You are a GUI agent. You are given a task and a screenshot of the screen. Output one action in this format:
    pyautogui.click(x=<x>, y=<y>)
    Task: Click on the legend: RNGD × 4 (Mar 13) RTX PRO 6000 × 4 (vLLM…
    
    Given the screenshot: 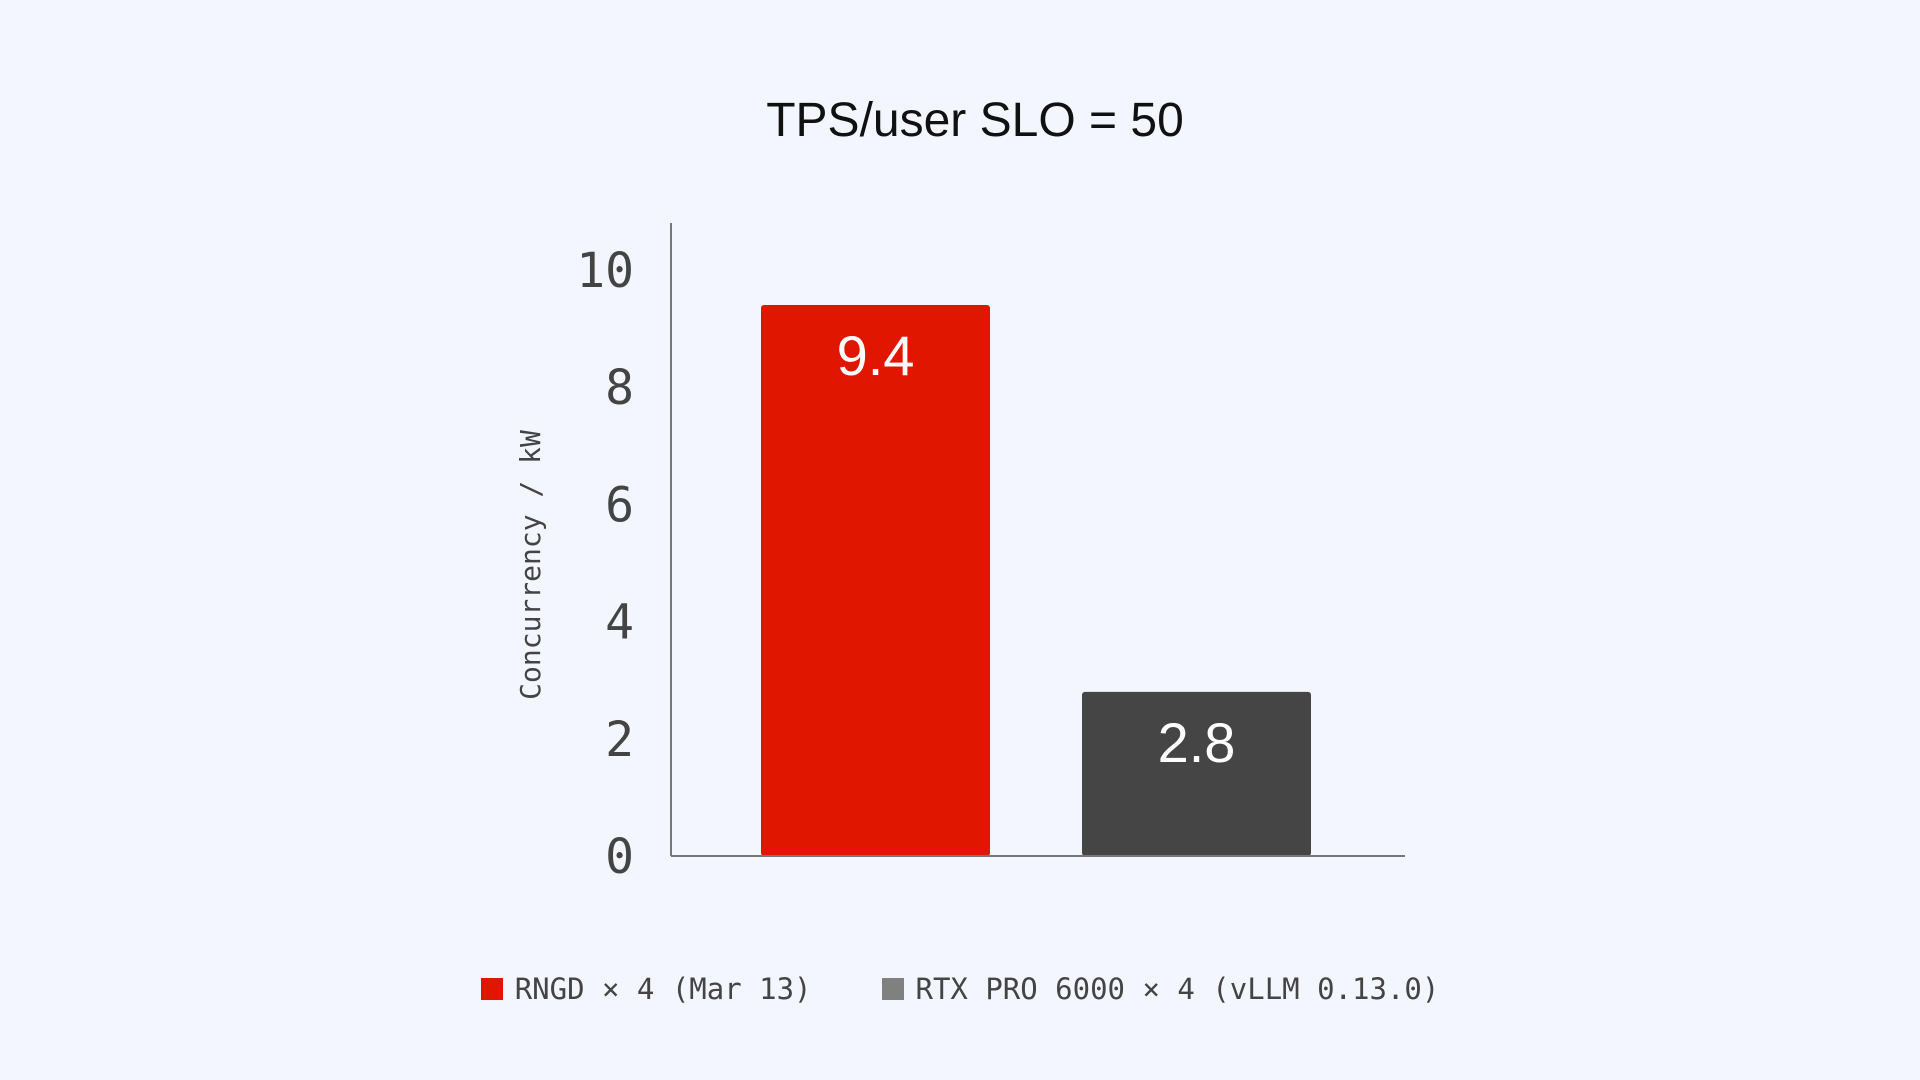 What is the action you would take?
    pyautogui.click(x=960, y=989)
    